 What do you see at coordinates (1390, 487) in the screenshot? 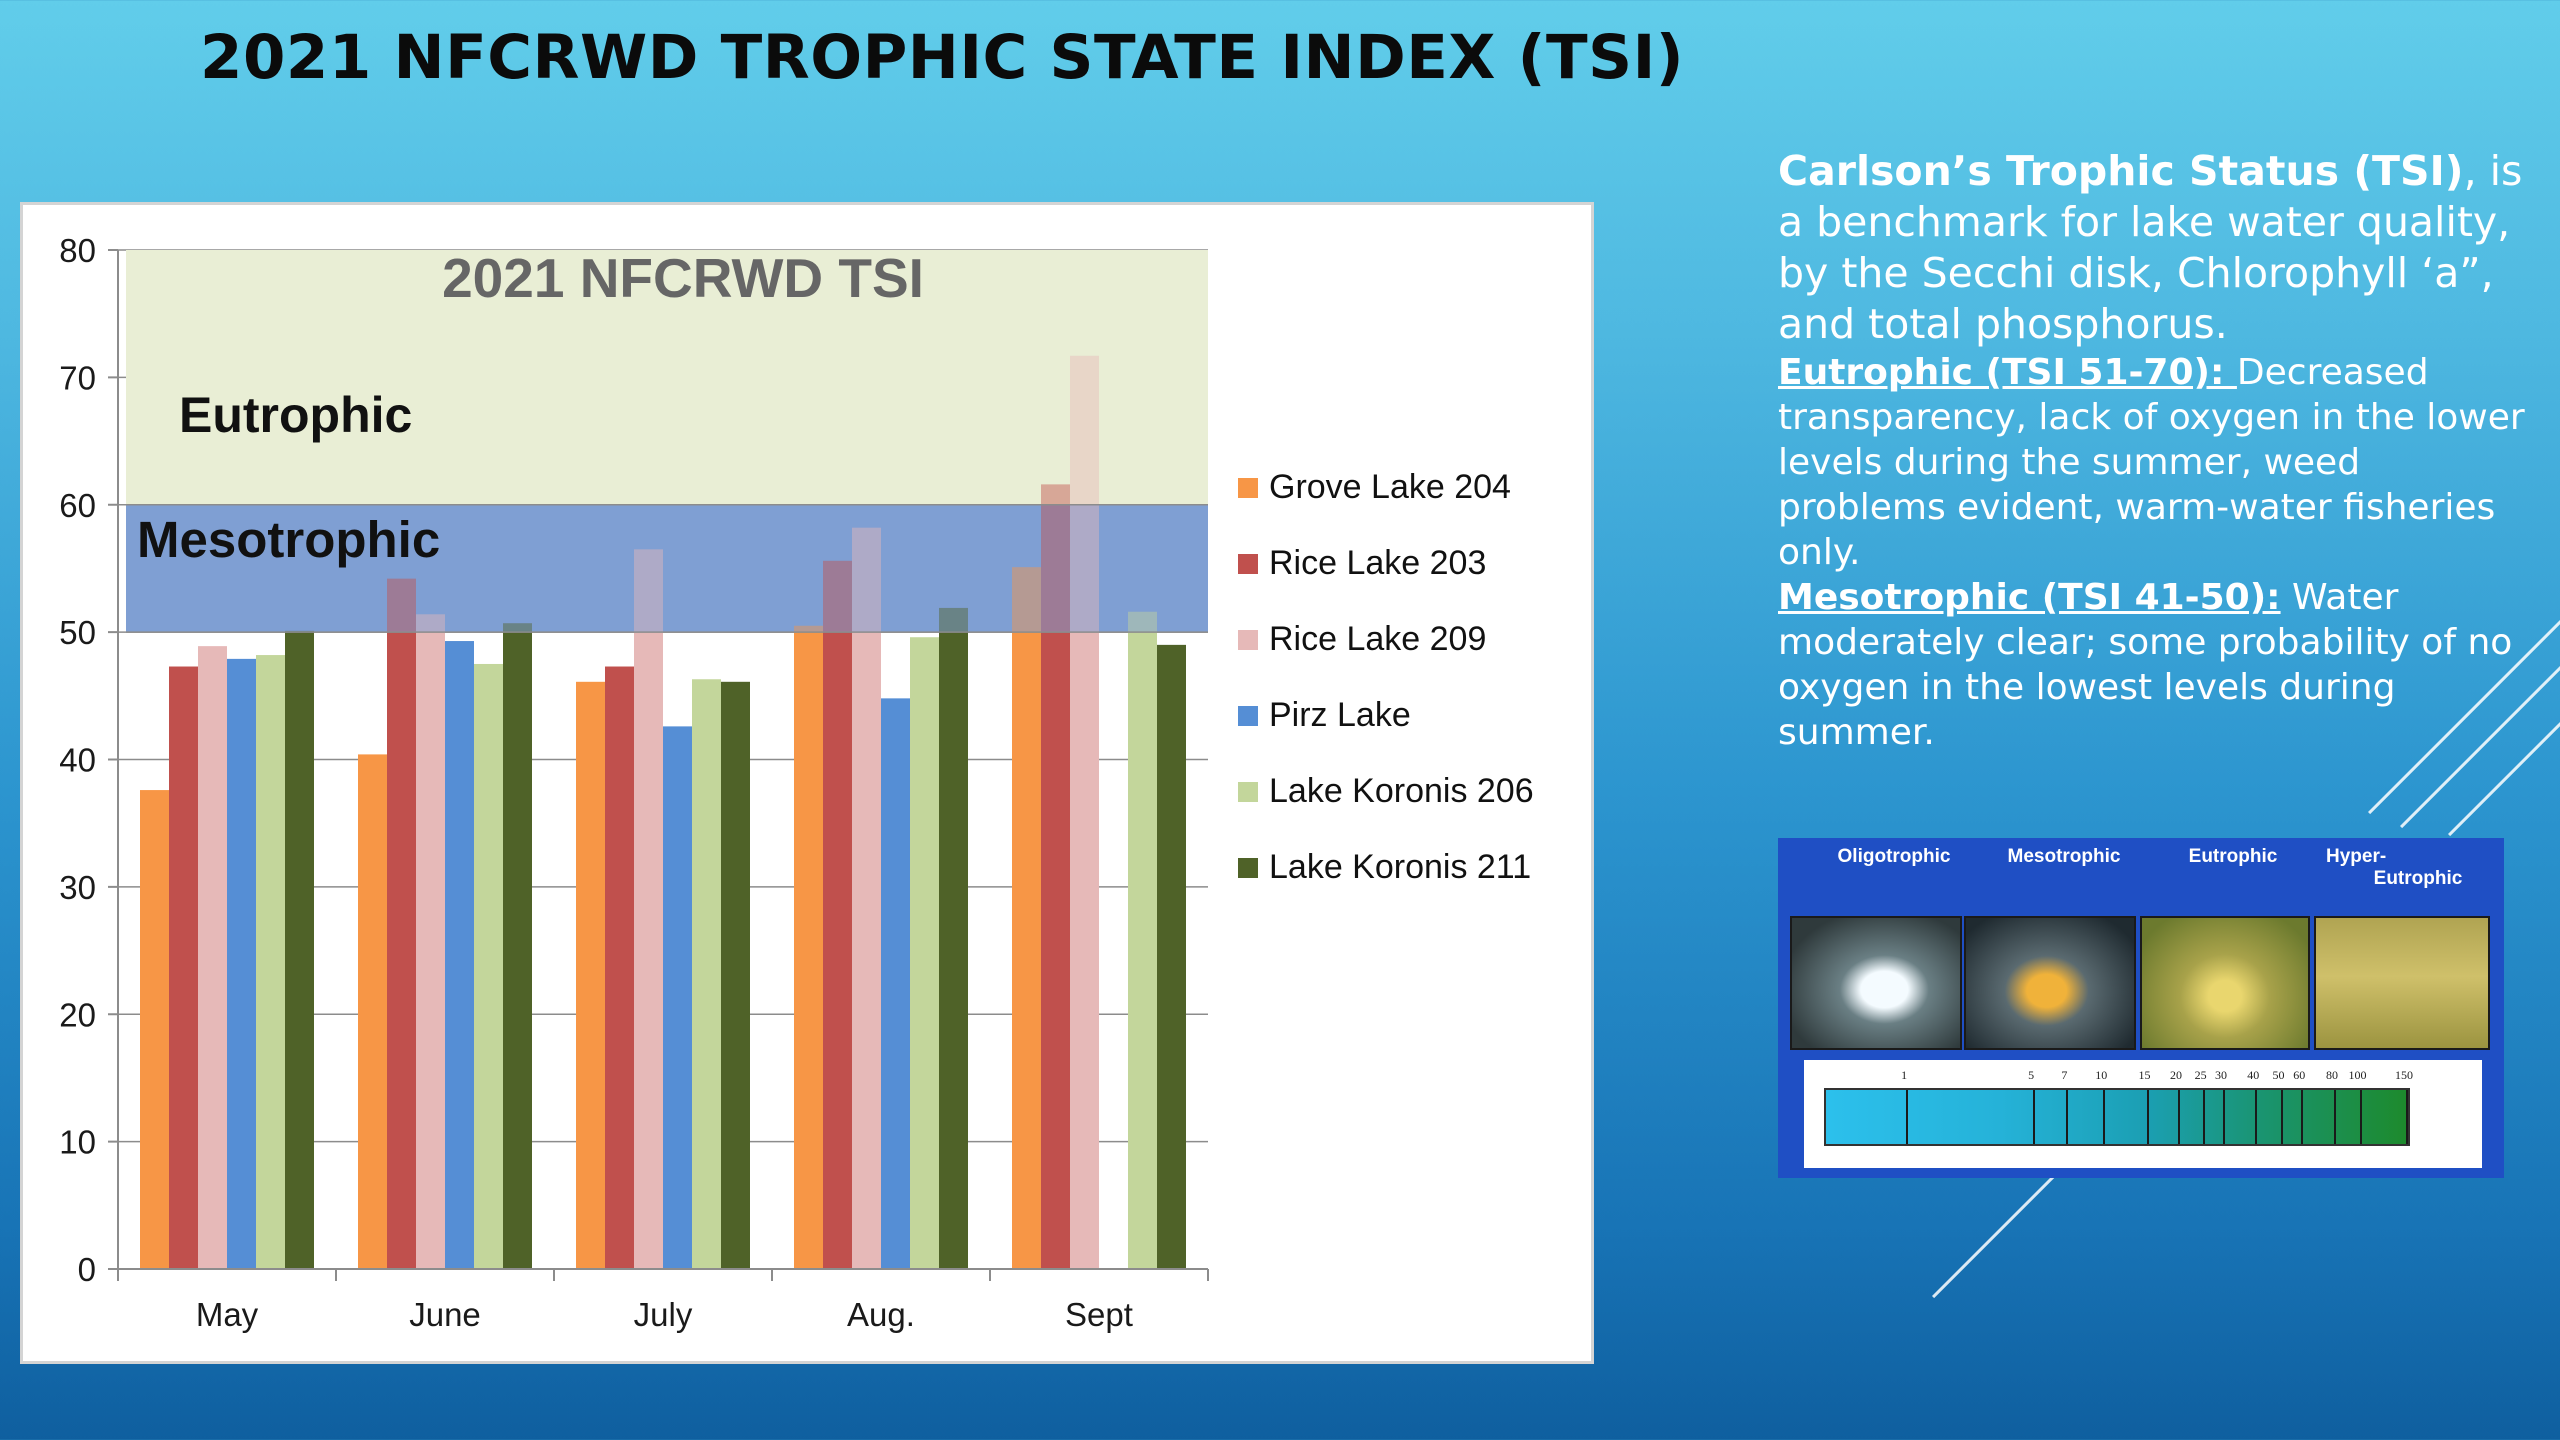
I see `legend-label: Grove Lake 204` at bounding box center [1390, 487].